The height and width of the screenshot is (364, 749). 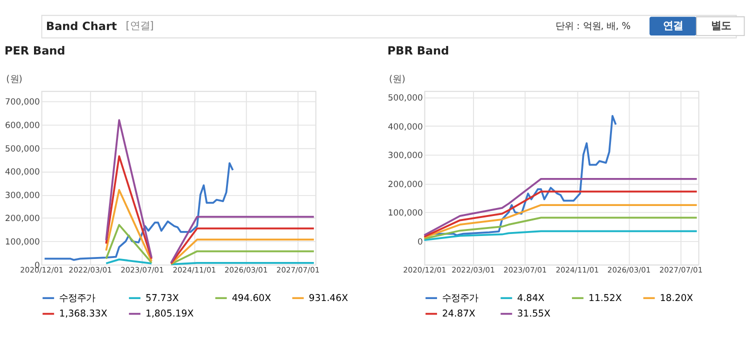 What do you see at coordinates (83, 314) in the screenshot?
I see `legend-label: 1,368.33X` at bounding box center [83, 314].